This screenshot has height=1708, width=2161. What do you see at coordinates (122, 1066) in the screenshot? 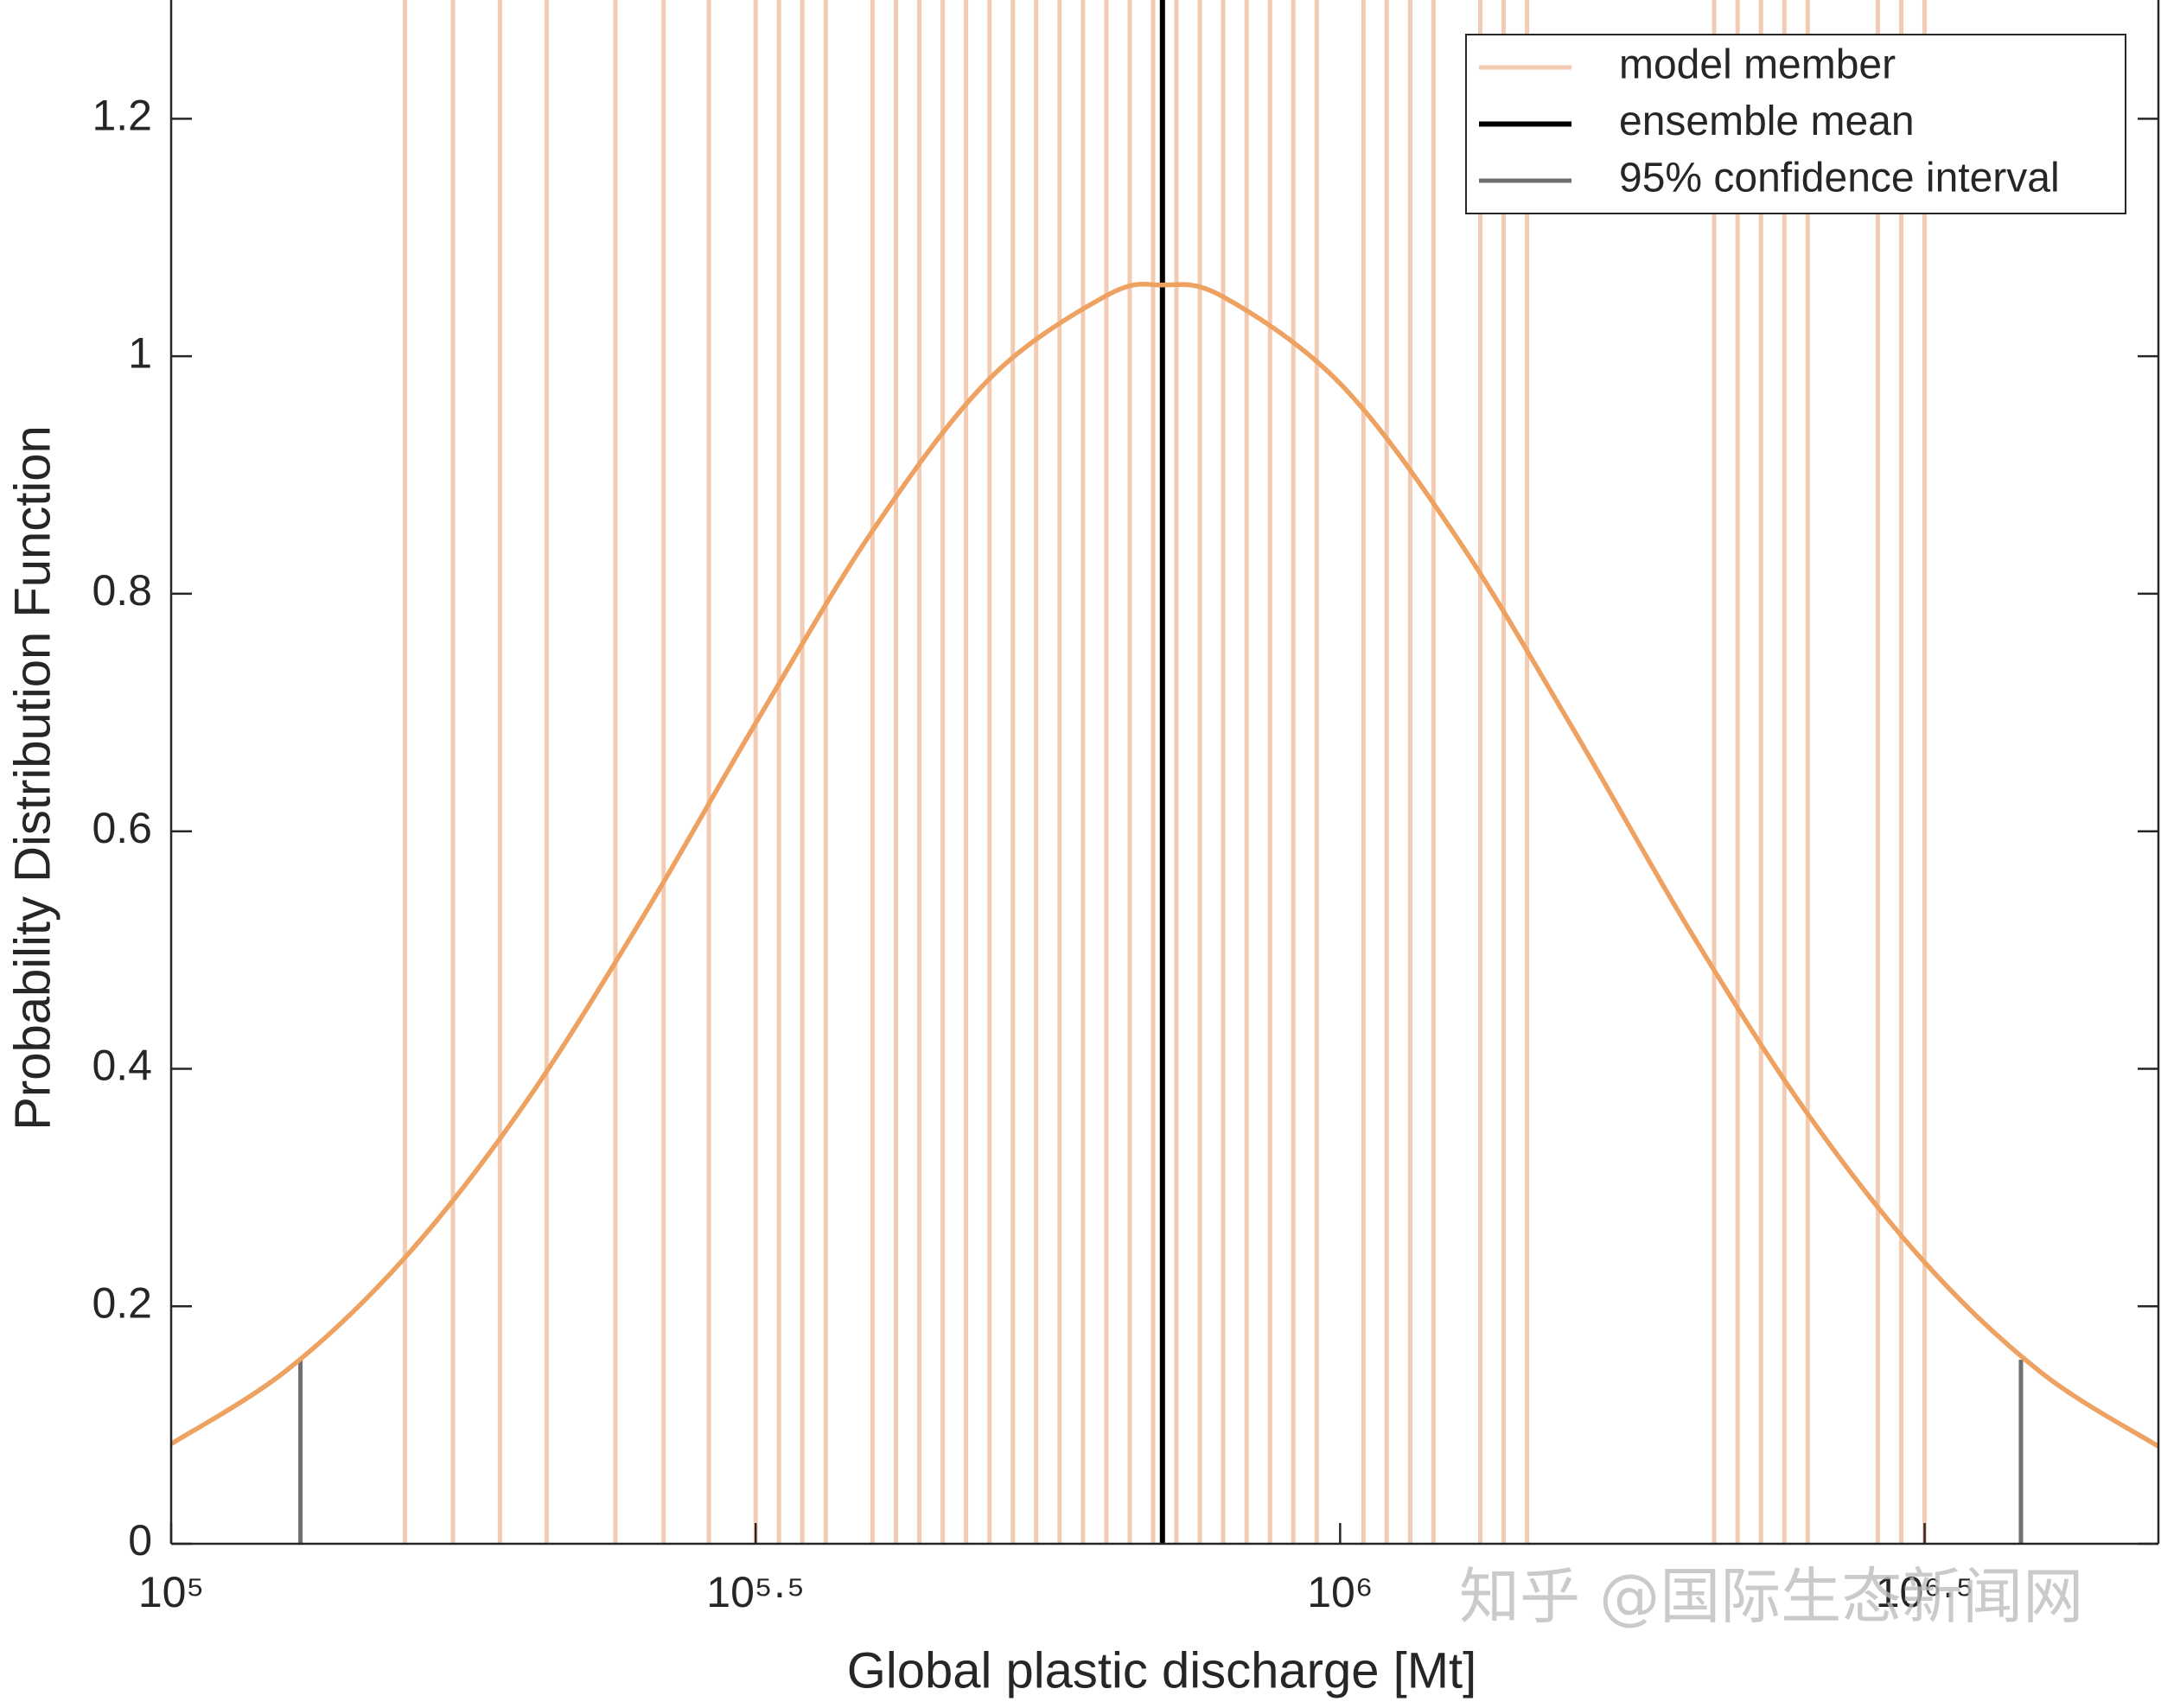
I see `y-tick-label: 0.4` at bounding box center [122, 1066].